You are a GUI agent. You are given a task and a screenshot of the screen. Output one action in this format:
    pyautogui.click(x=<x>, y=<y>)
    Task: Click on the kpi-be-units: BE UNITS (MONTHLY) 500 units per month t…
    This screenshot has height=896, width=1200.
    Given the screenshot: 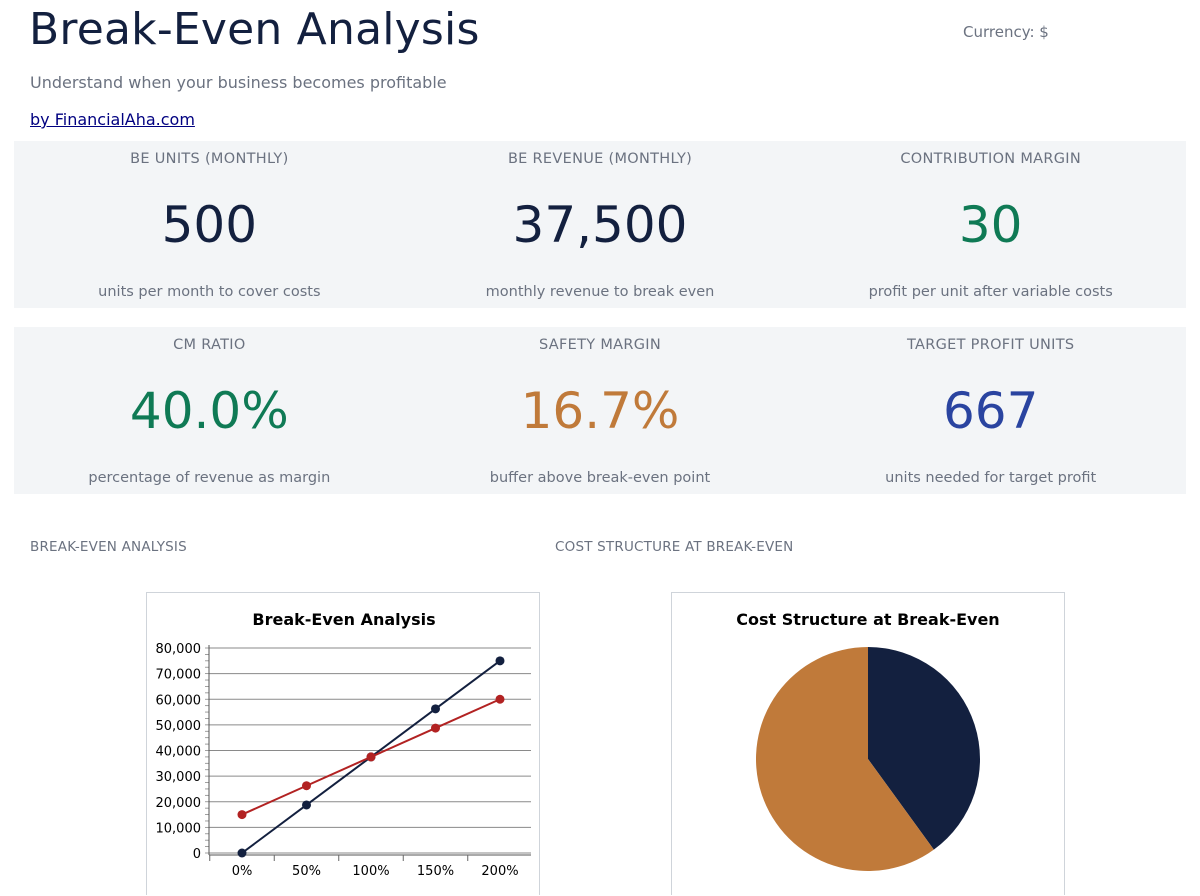 What is the action you would take?
    pyautogui.click(x=209, y=224)
    